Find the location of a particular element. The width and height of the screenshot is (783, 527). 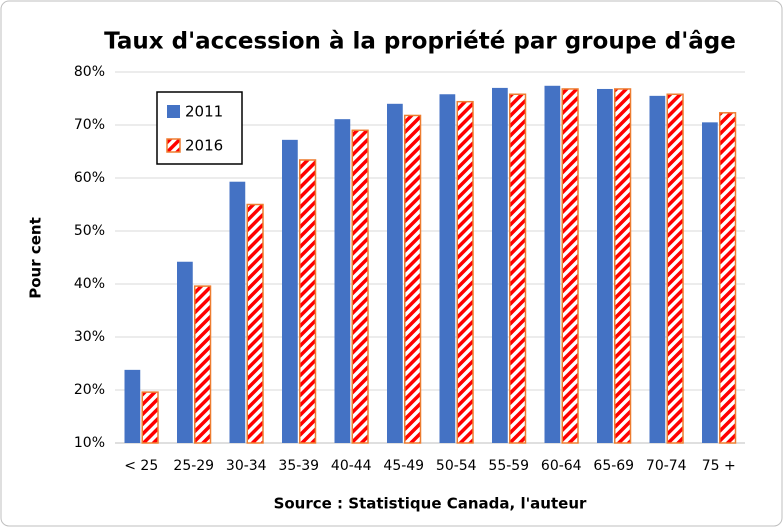

x-tick-label: 60-64 is located at coordinates (561, 466).